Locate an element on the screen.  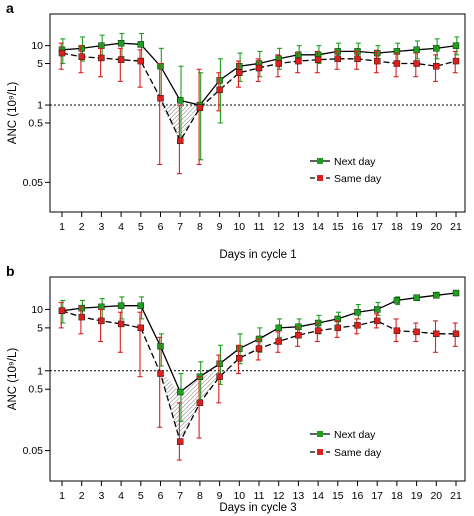
y-tick-label-a: 0.05 is located at coordinates (33, 183).